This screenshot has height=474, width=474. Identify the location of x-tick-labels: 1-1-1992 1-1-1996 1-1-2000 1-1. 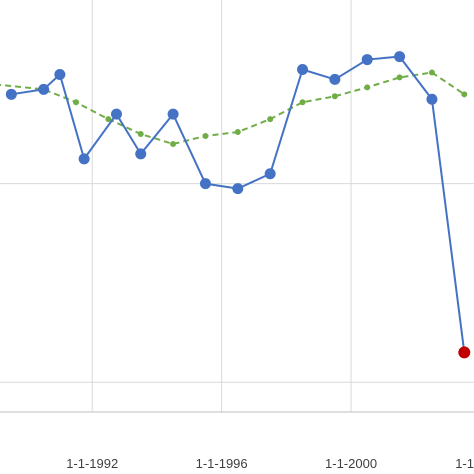
(270, 463).